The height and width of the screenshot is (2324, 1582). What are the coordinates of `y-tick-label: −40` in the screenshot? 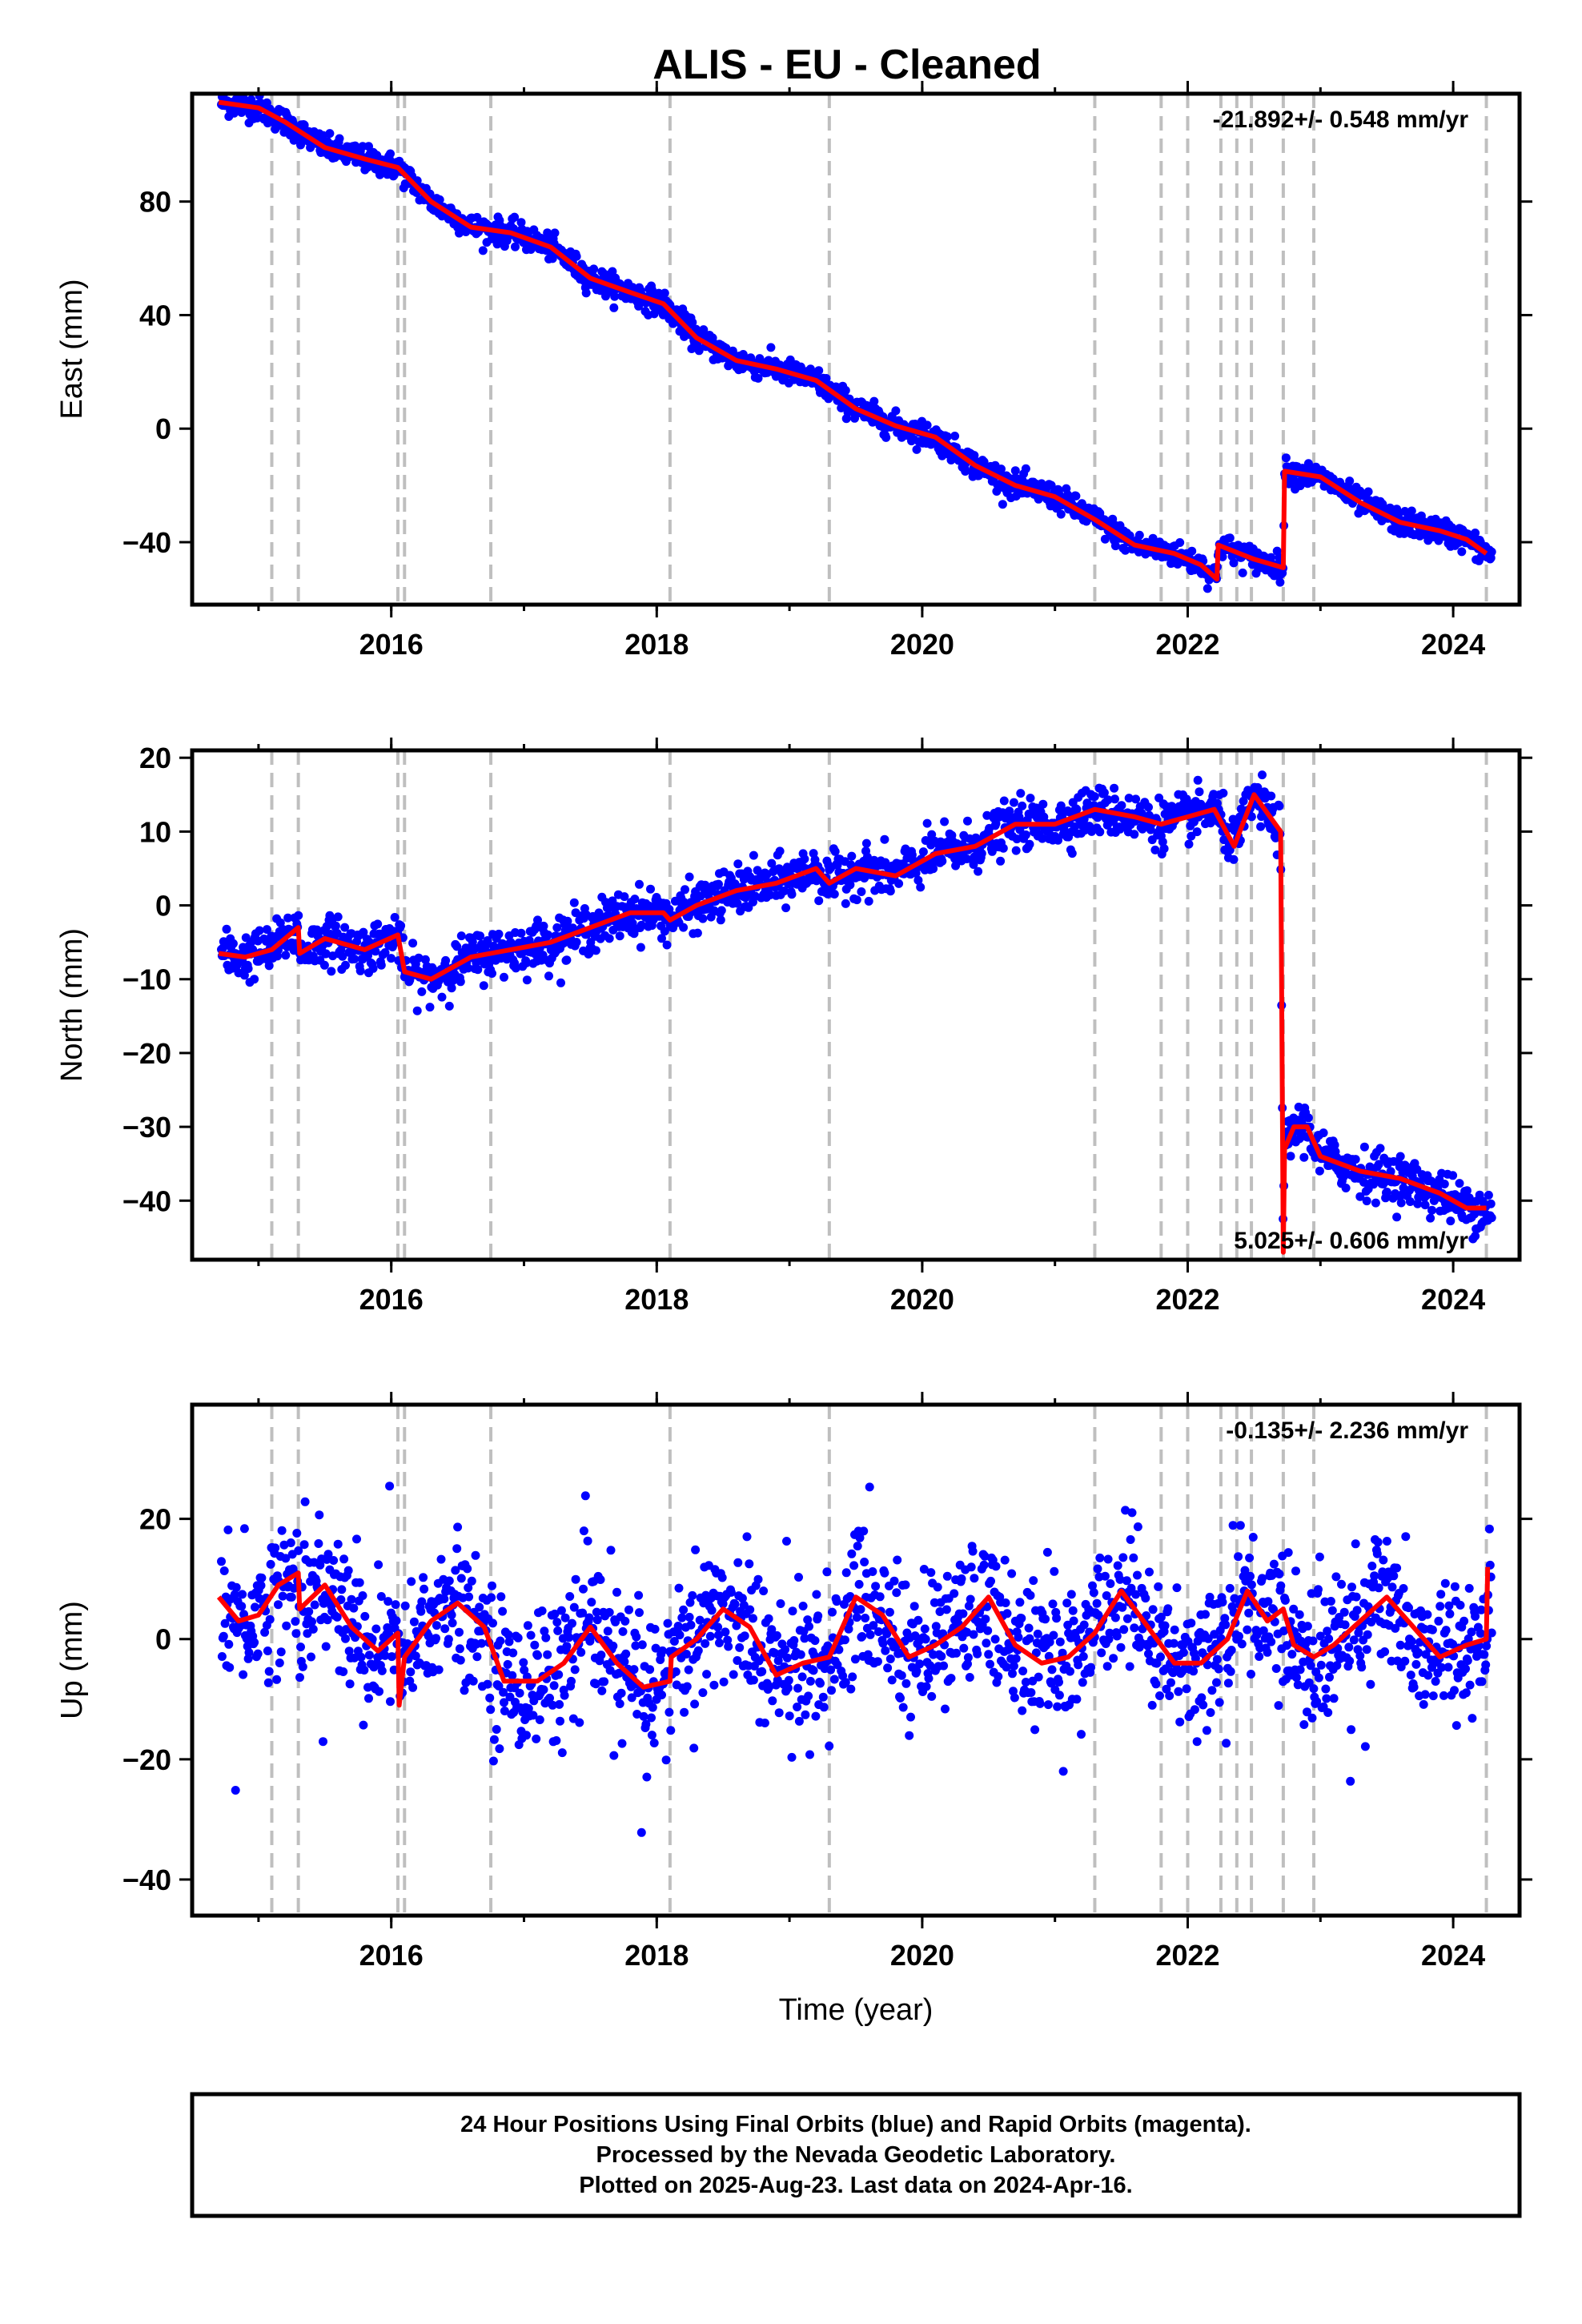 It's located at (146, 1200).